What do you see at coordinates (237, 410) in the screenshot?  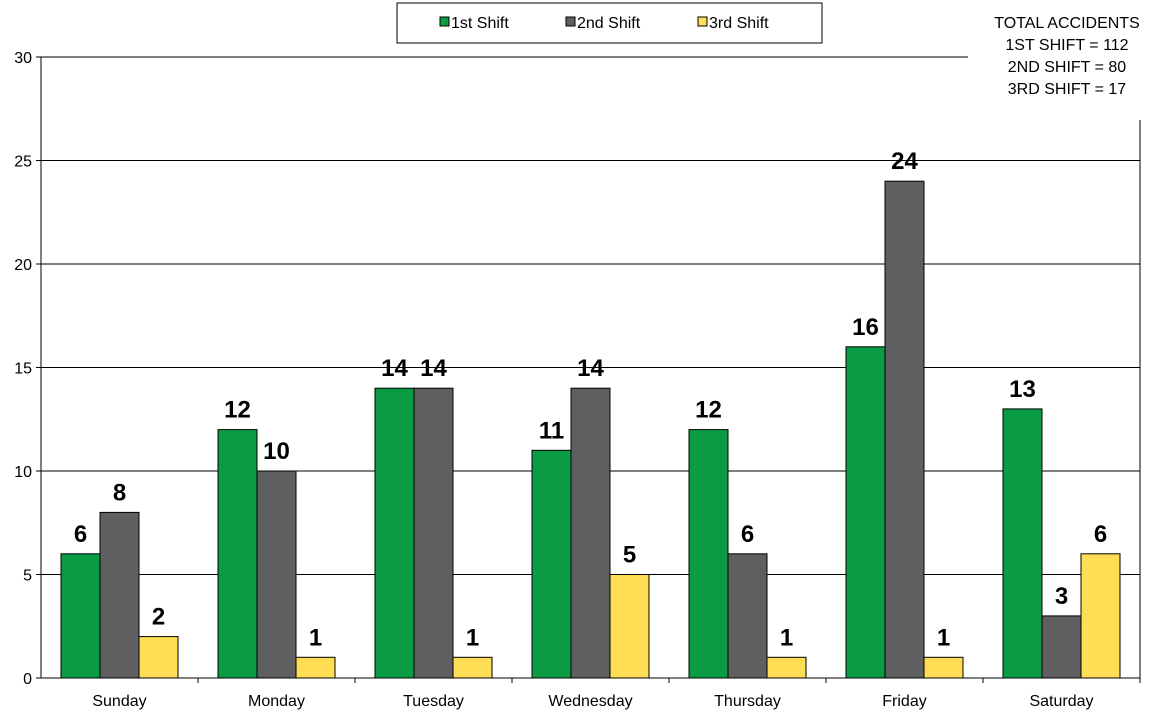 I see `data-label-1st-shift-monday: 12` at bounding box center [237, 410].